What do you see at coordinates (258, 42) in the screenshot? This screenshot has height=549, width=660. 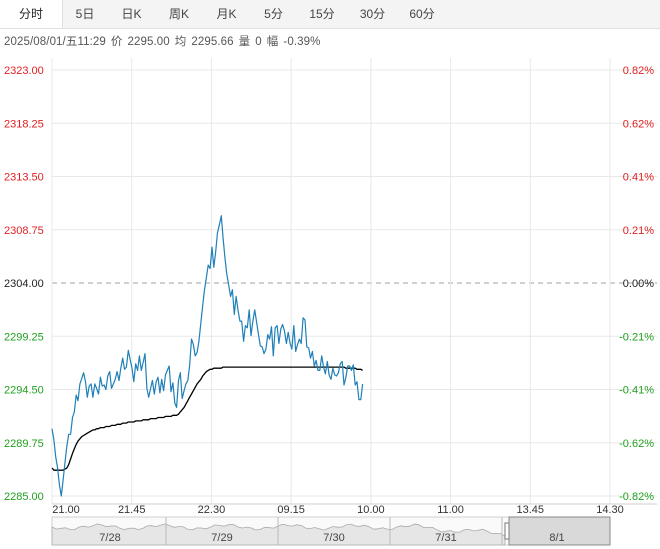 I see `vol-value: 0` at bounding box center [258, 42].